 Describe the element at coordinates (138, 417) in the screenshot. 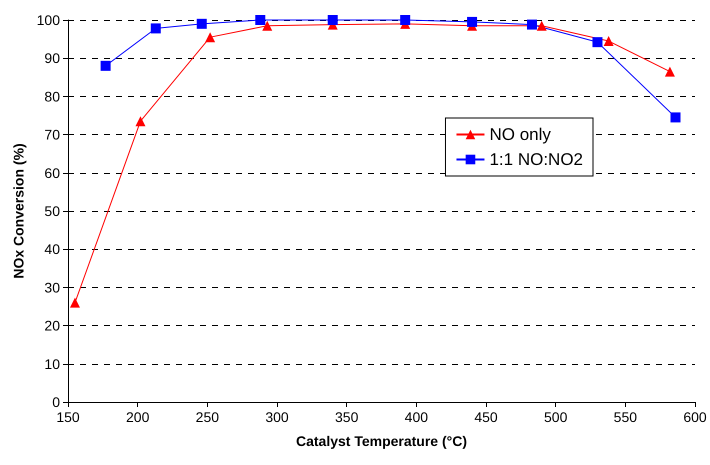

I see `x-tick-label: 200` at that location.